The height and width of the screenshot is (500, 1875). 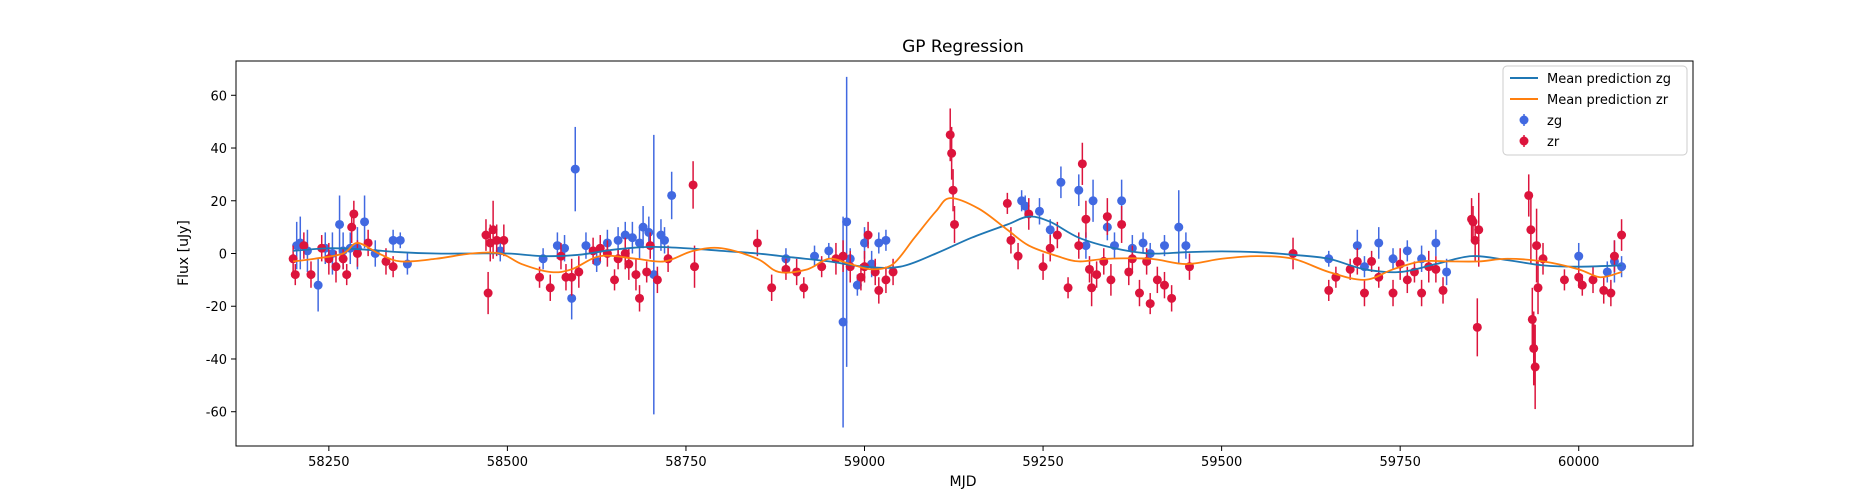 I want to click on y-tick-label: 40, so click(x=218, y=149).